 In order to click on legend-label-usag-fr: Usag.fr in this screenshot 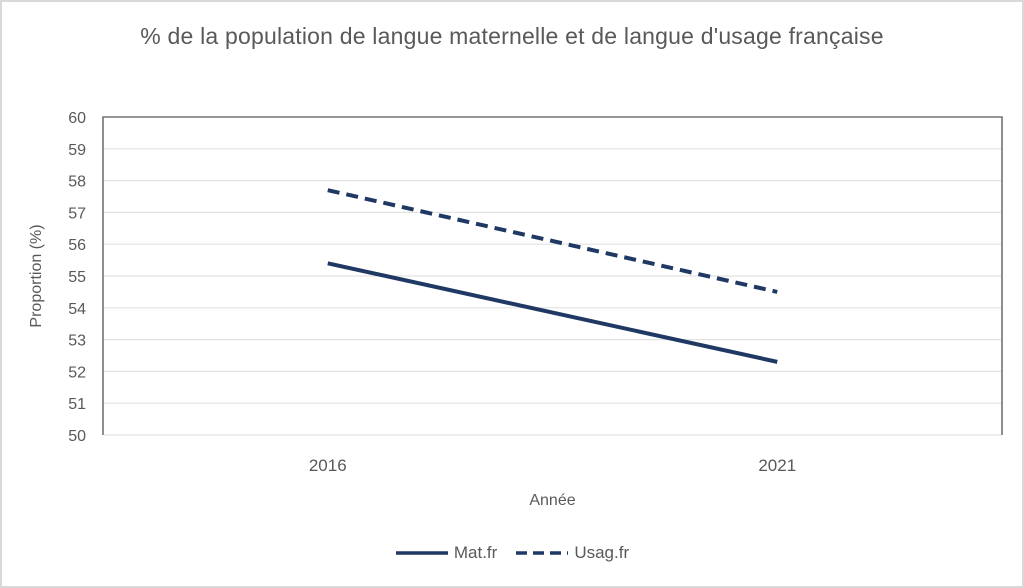, I will do `click(602, 552)`.